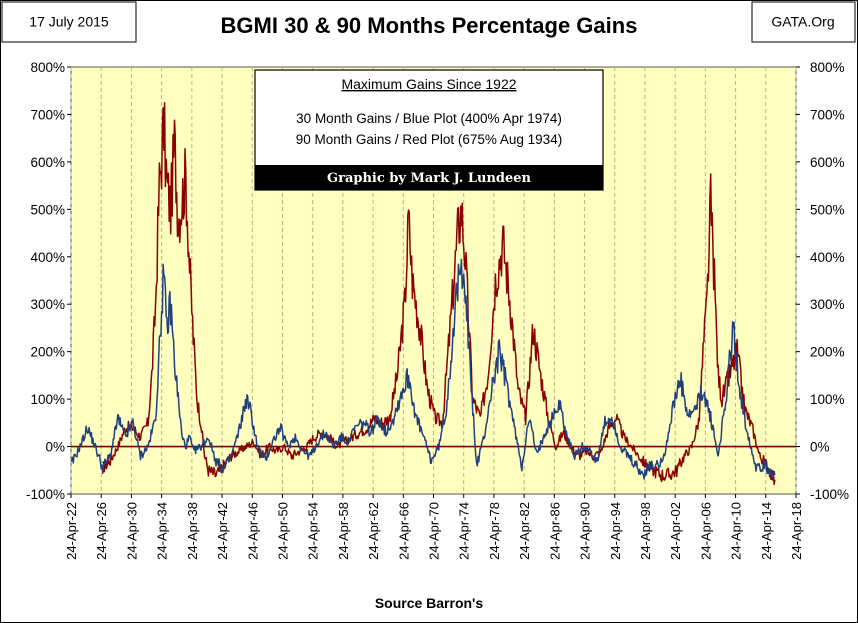  I want to click on x-tick-label: 24-Apr-30, so click(131, 531).